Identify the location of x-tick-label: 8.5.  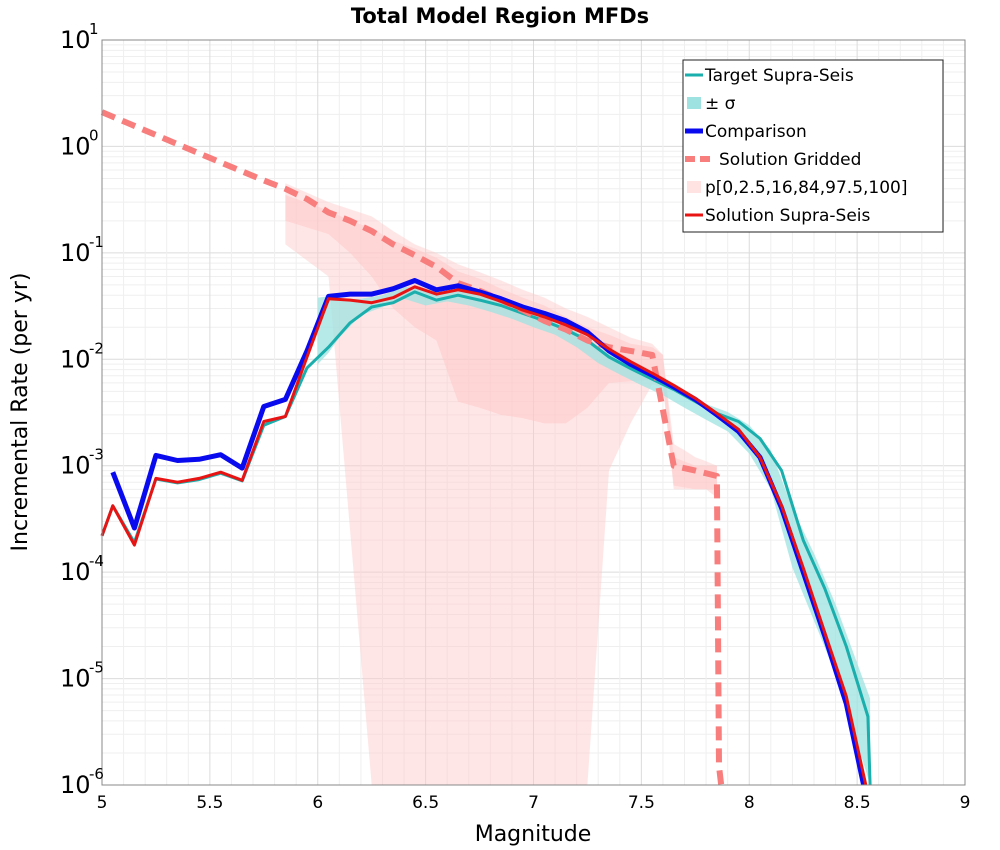
(857, 803).